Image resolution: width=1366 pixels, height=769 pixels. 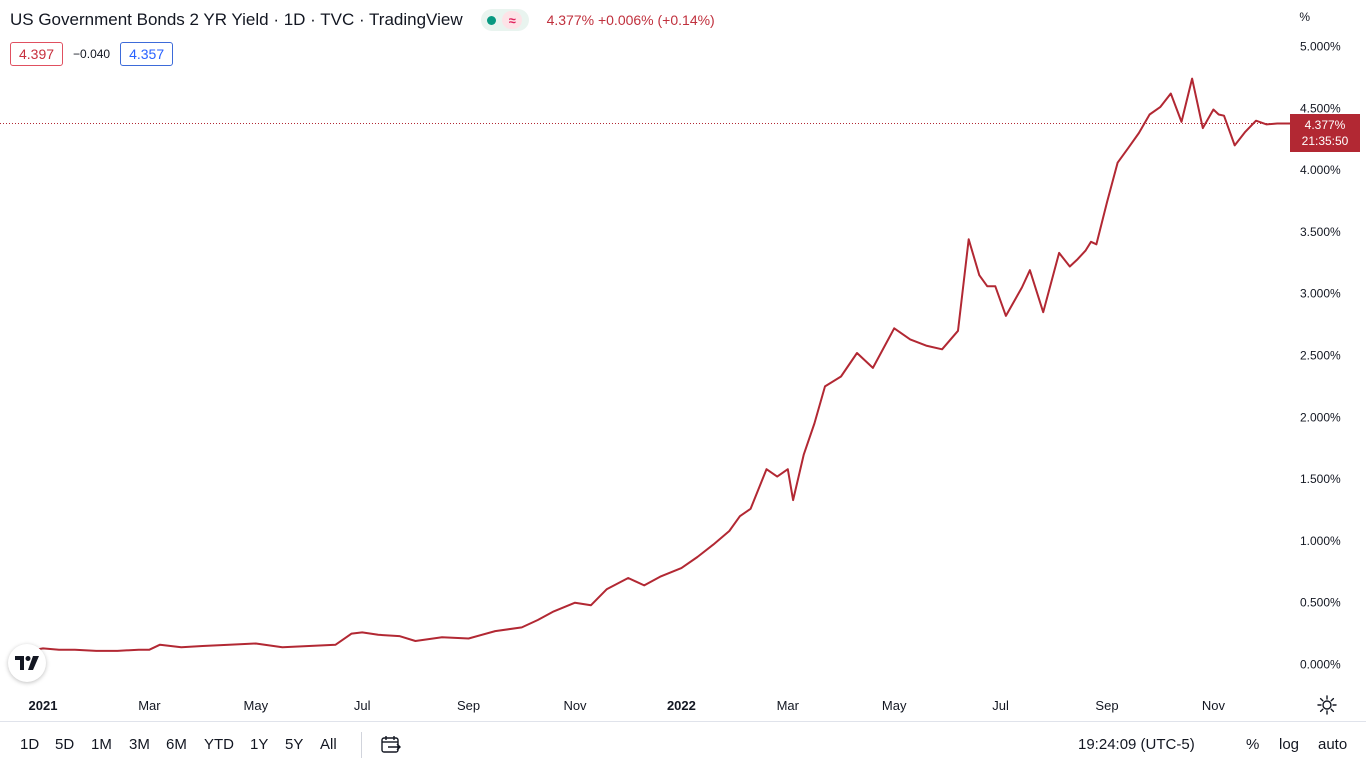 What do you see at coordinates (1136, 744) in the screenshot?
I see `timezone-clock: 19:24:09 (UTC-5)` at bounding box center [1136, 744].